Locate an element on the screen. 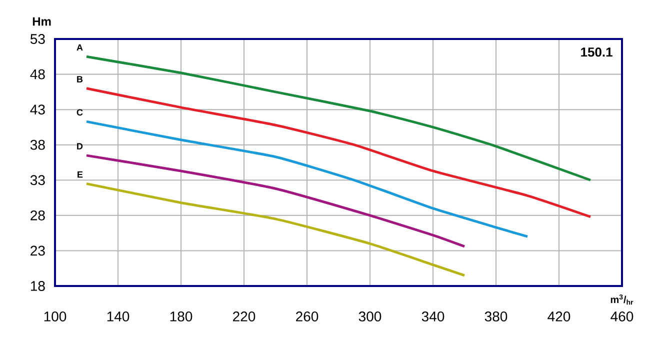  y-tick-label: 18 is located at coordinates (37, 286).